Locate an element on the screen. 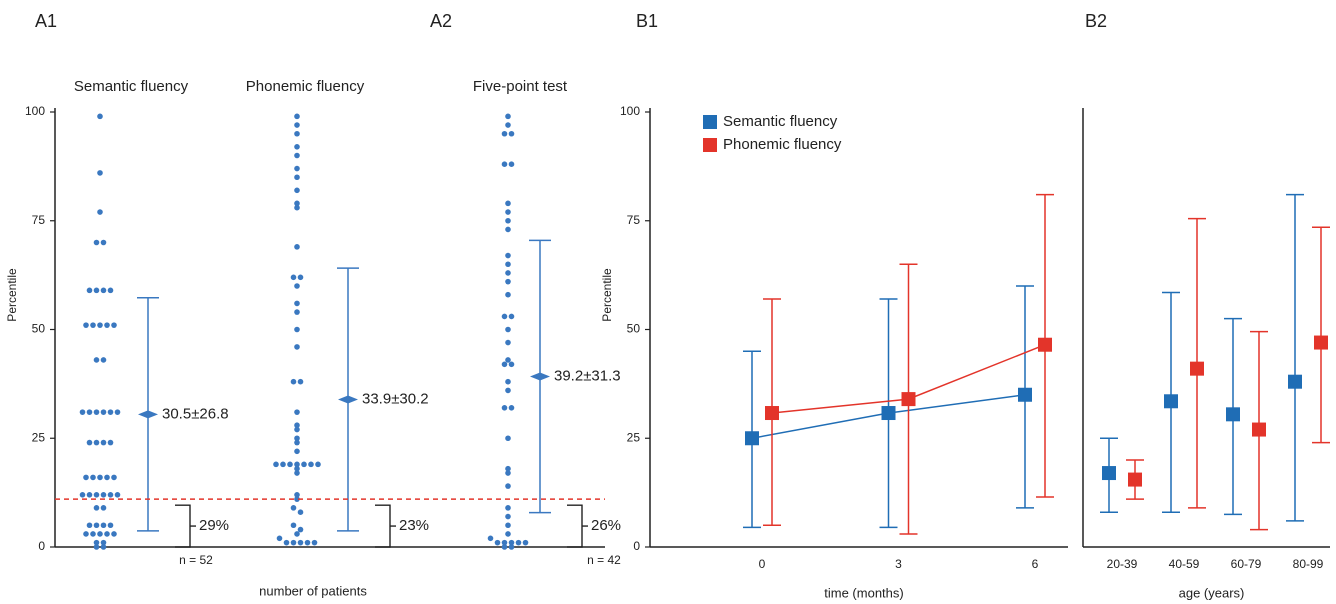 This screenshot has height=604, width=1336. bracket is located at coordinates (385, 526).